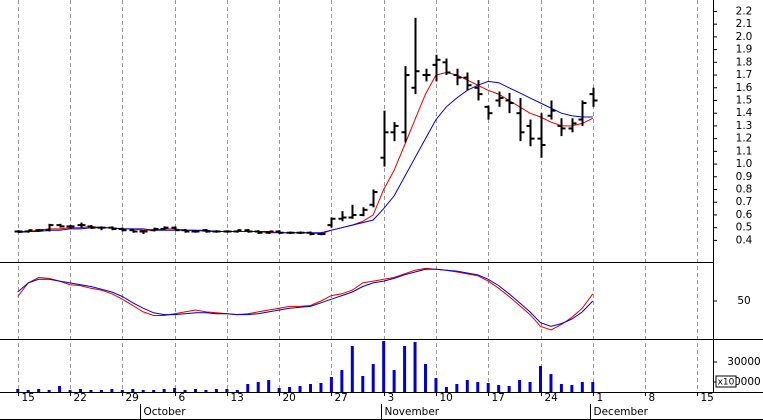 This screenshot has width=763, height=420. I want to click on x-tick-label: 24, so click(552, 398).